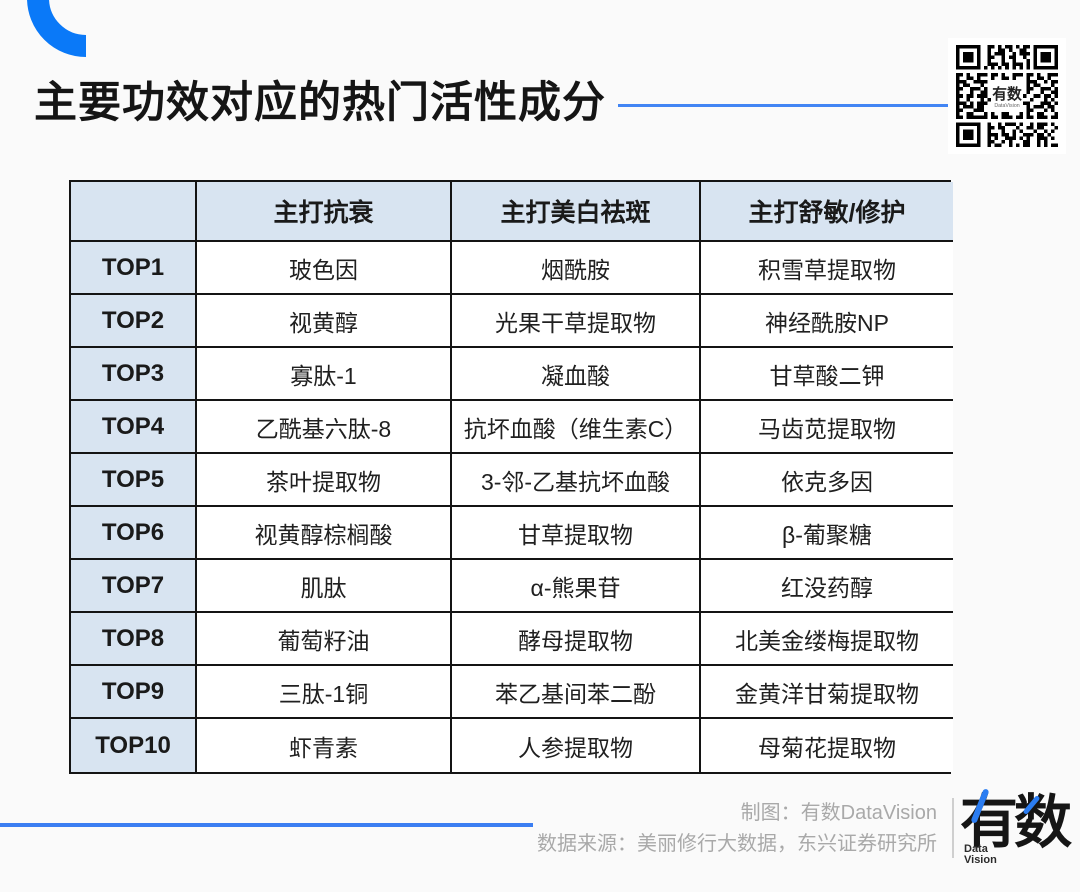  Describe the element at coordinates (576, 212) in the screenshot. I see `table-header-whitening: 主打美白祛斑` at that location.